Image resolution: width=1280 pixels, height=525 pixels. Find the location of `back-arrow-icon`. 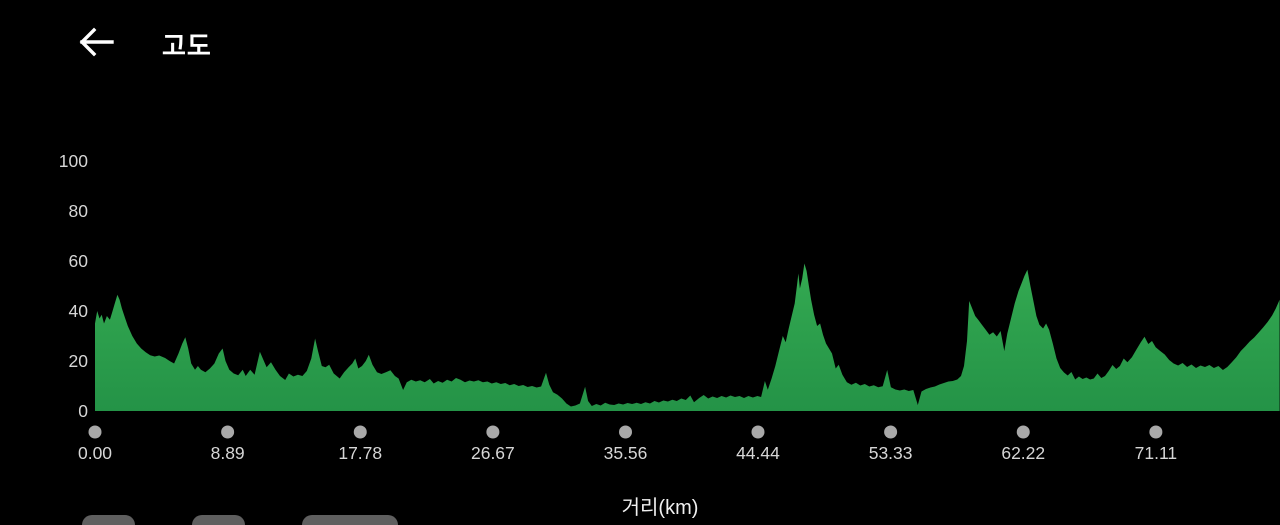

back-arrow-icon is located at coordinates (96, 42).